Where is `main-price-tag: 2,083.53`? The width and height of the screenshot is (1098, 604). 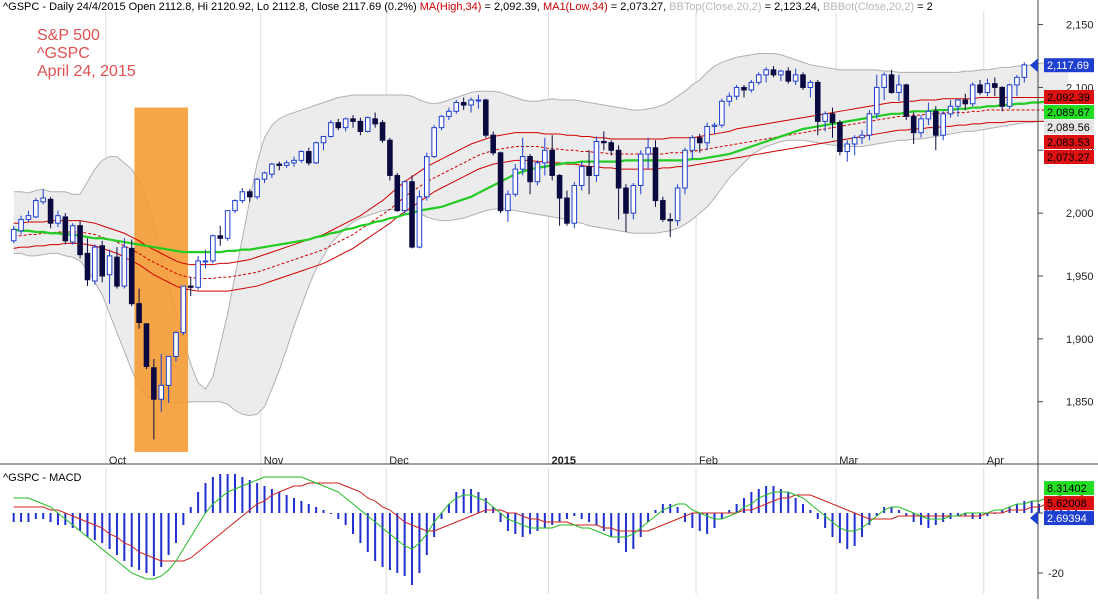 main-price-tag: 2,083.53 is located at coordinates (1069, 141).